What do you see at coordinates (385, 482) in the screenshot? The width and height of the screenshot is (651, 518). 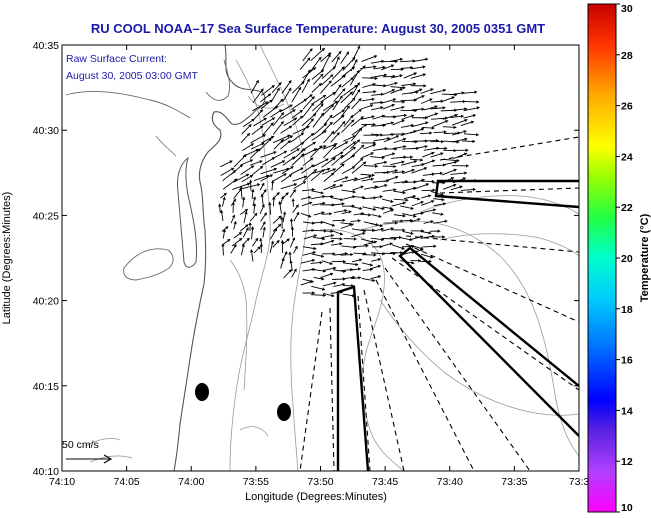 I see `x-tick-label: 73:45` at bounding box center [385, 482].